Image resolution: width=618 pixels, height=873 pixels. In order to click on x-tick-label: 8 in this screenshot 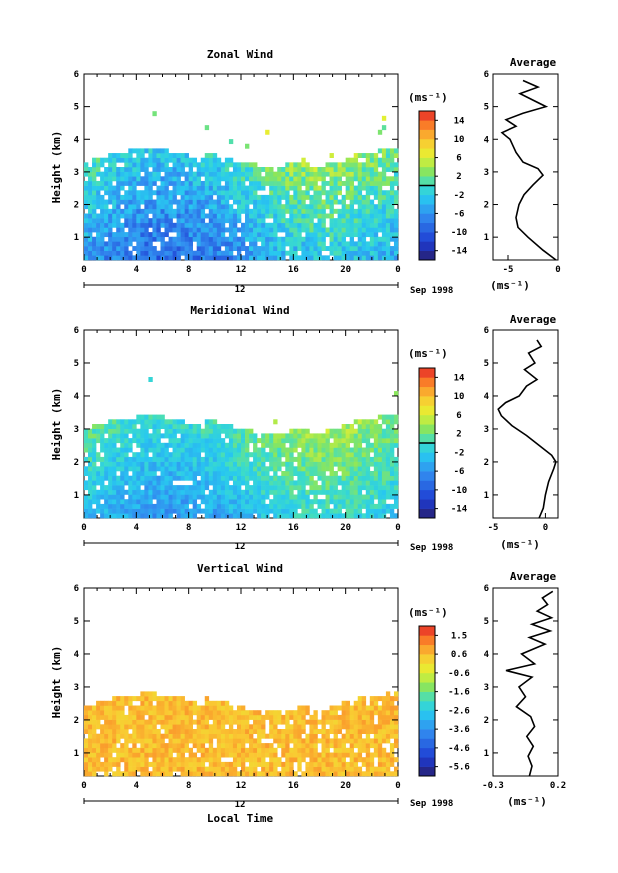, I will do `click(188, 270)`.